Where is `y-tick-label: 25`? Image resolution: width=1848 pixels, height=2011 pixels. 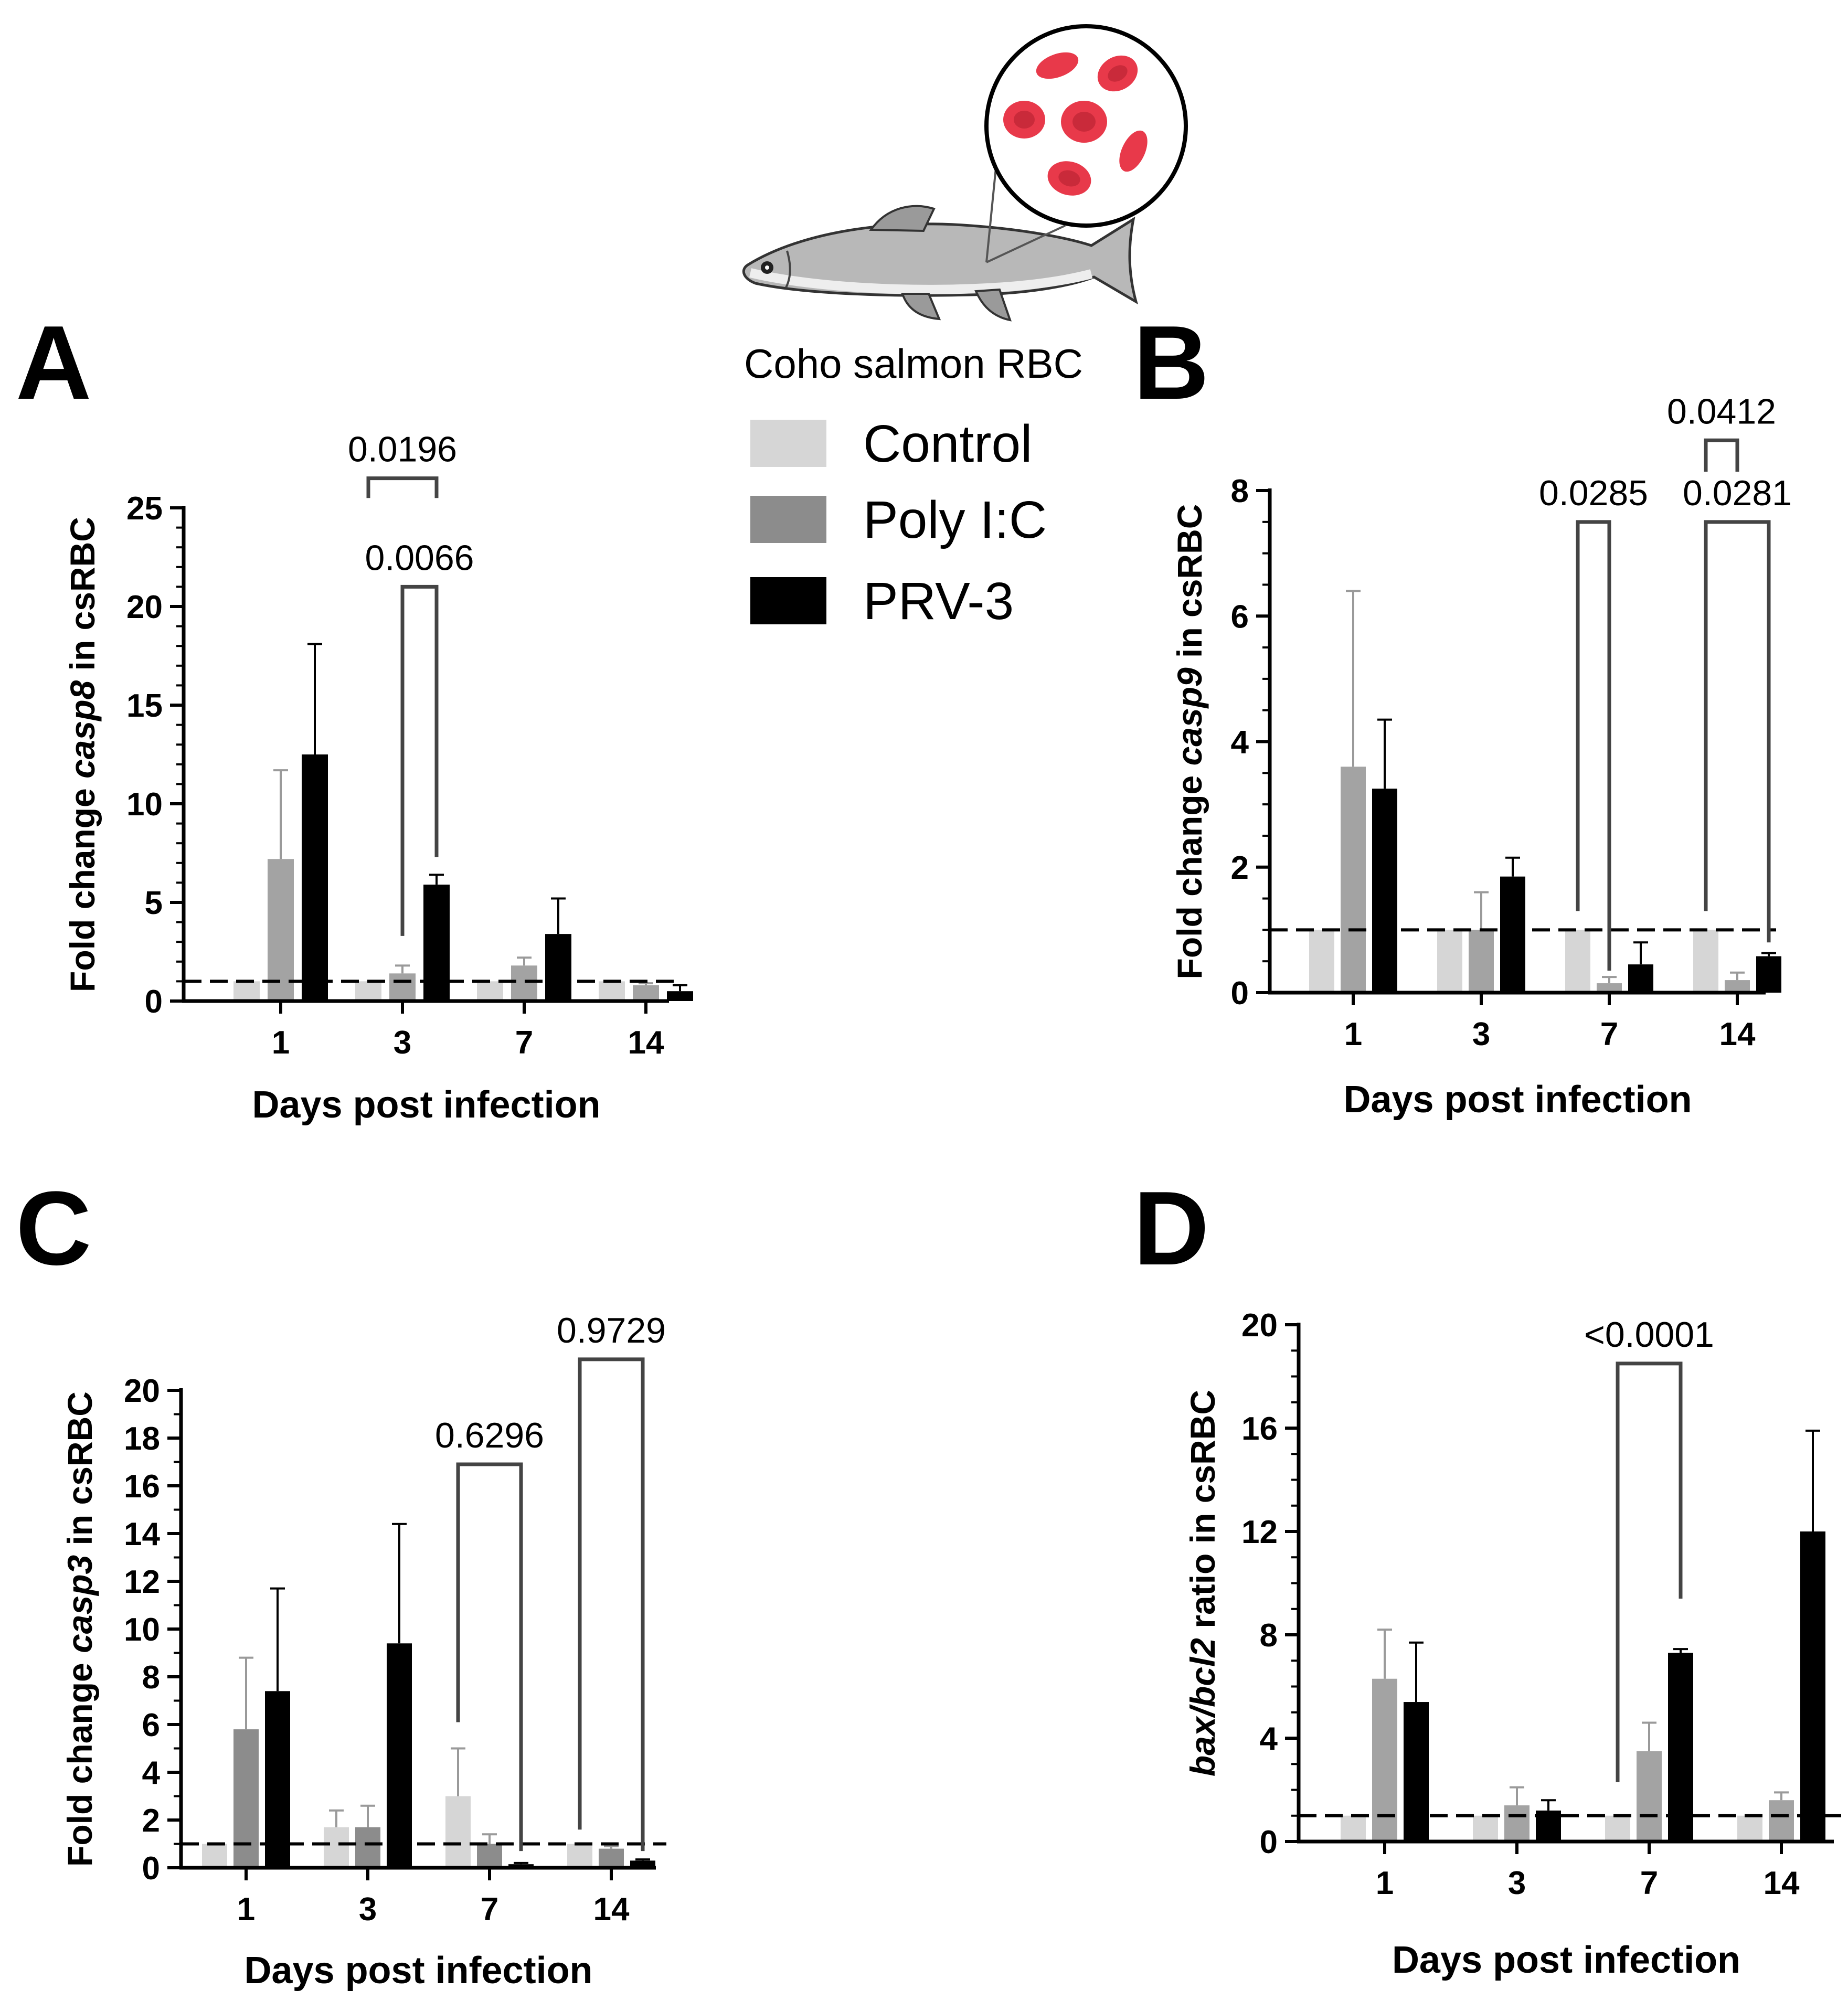
y-tick-label: 25 is located at coordinates (144, 509).